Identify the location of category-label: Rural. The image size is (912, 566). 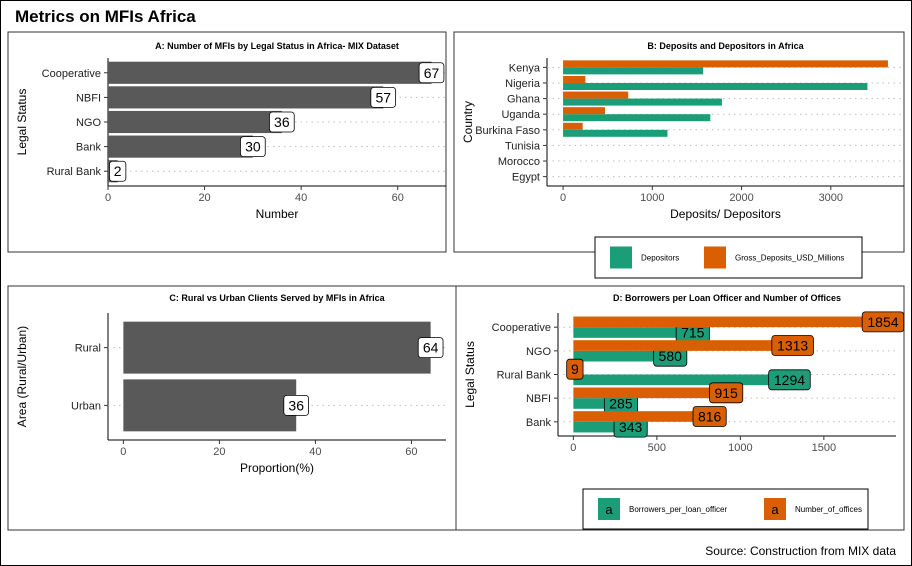
(88, 349).